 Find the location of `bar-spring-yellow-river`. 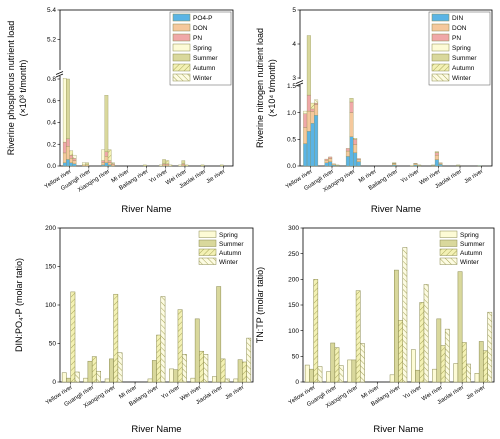

bar-spring-yellow-river is located at coordinates (64, 377).